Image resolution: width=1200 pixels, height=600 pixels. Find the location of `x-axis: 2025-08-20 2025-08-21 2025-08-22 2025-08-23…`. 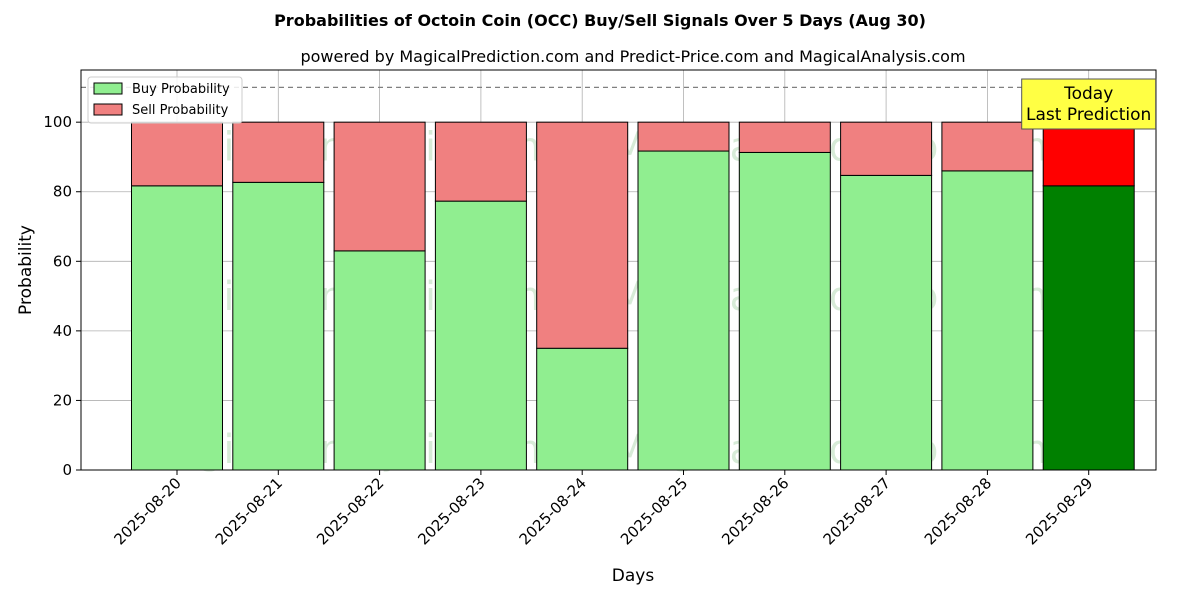

x-axis: 2025-08-20 2025-08-21 2025-08-22 2025-08-23… is located at coordinates (603, 509).